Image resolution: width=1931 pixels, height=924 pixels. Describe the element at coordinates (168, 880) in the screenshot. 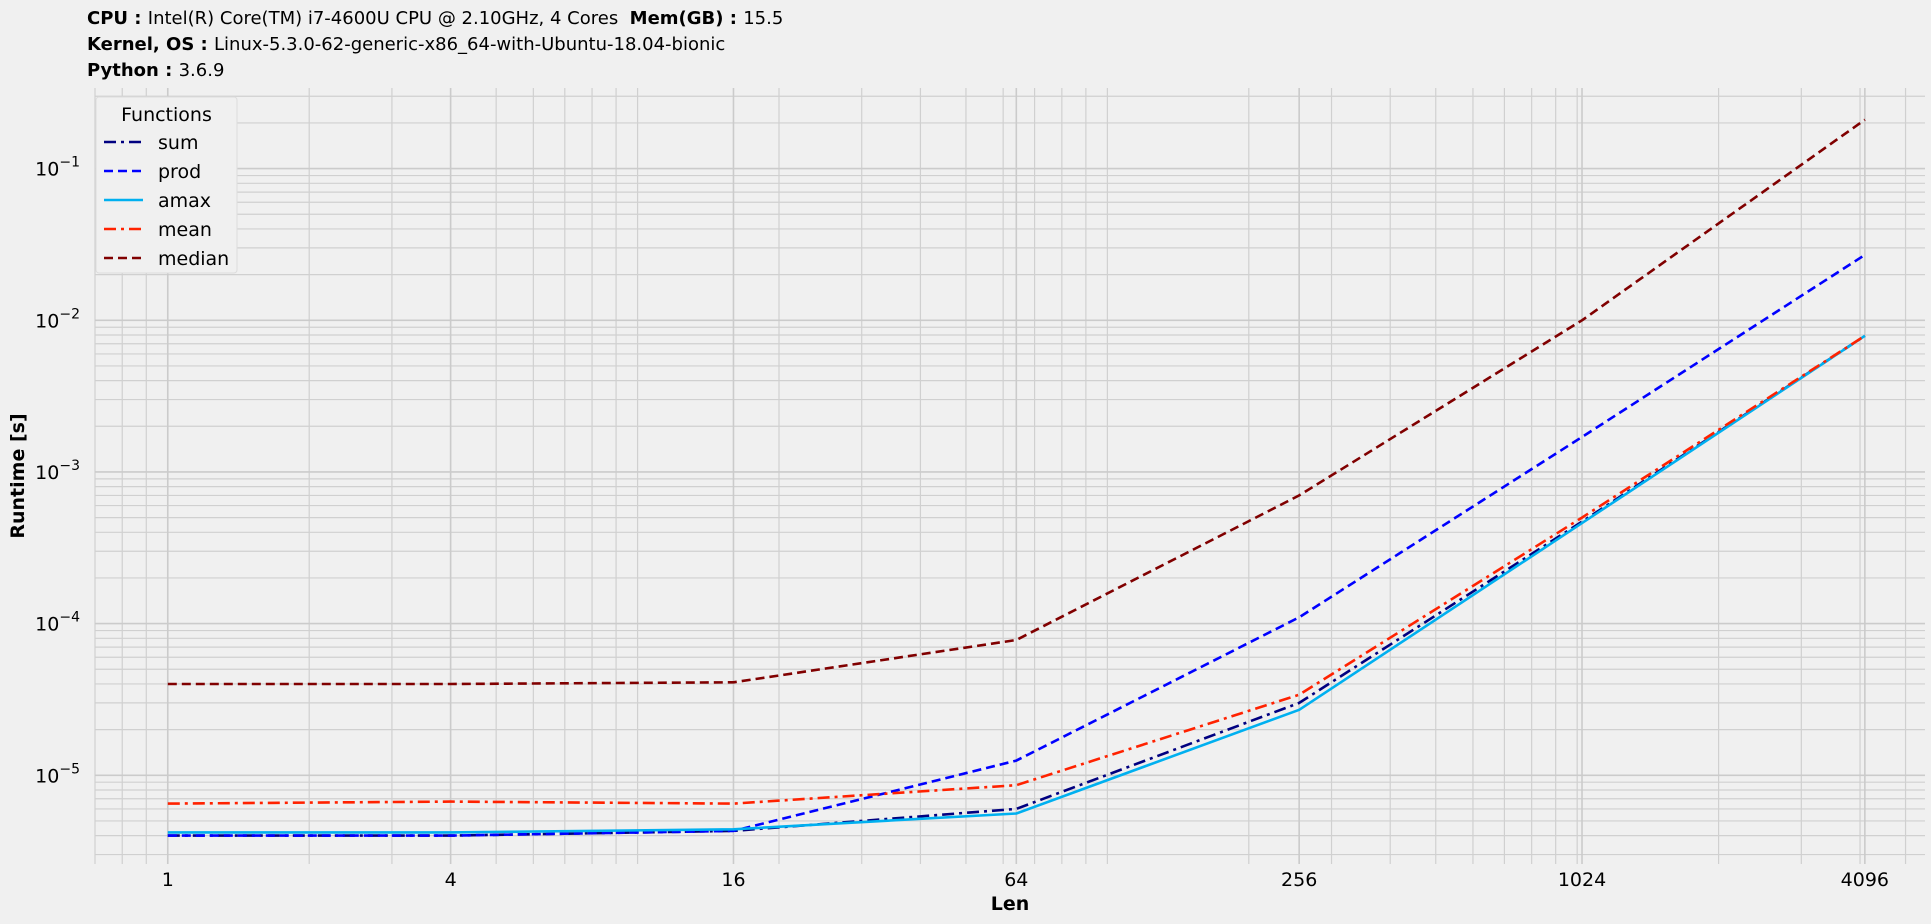

I see `x-tick-label: 1` at that location.